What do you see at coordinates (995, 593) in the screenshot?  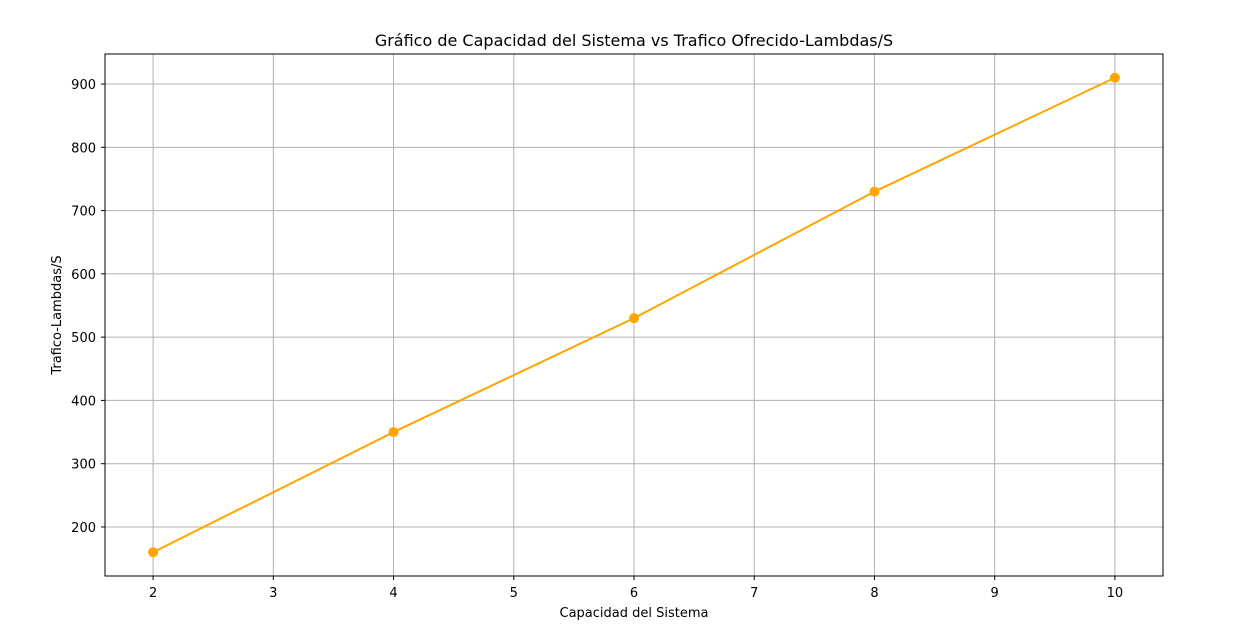 I see `x-tick-label: 9` at bounding box center [995, 593].